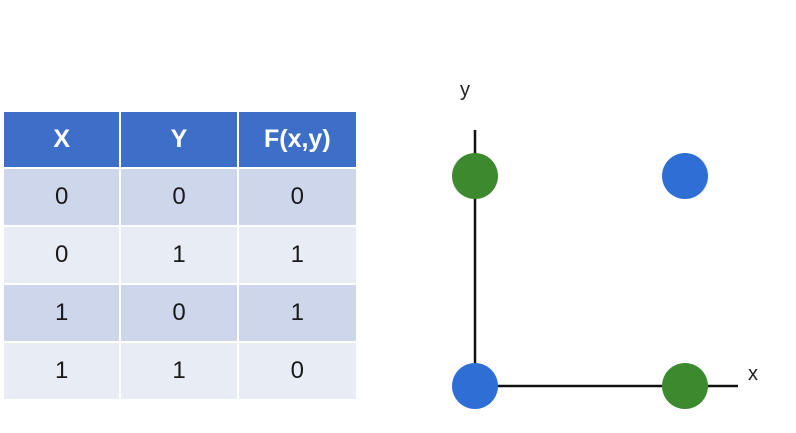 This screenshot has height=433, width=796. Describe the element at coordinates (63, 140) in the screenshot. I see `header-x: X` at that location.